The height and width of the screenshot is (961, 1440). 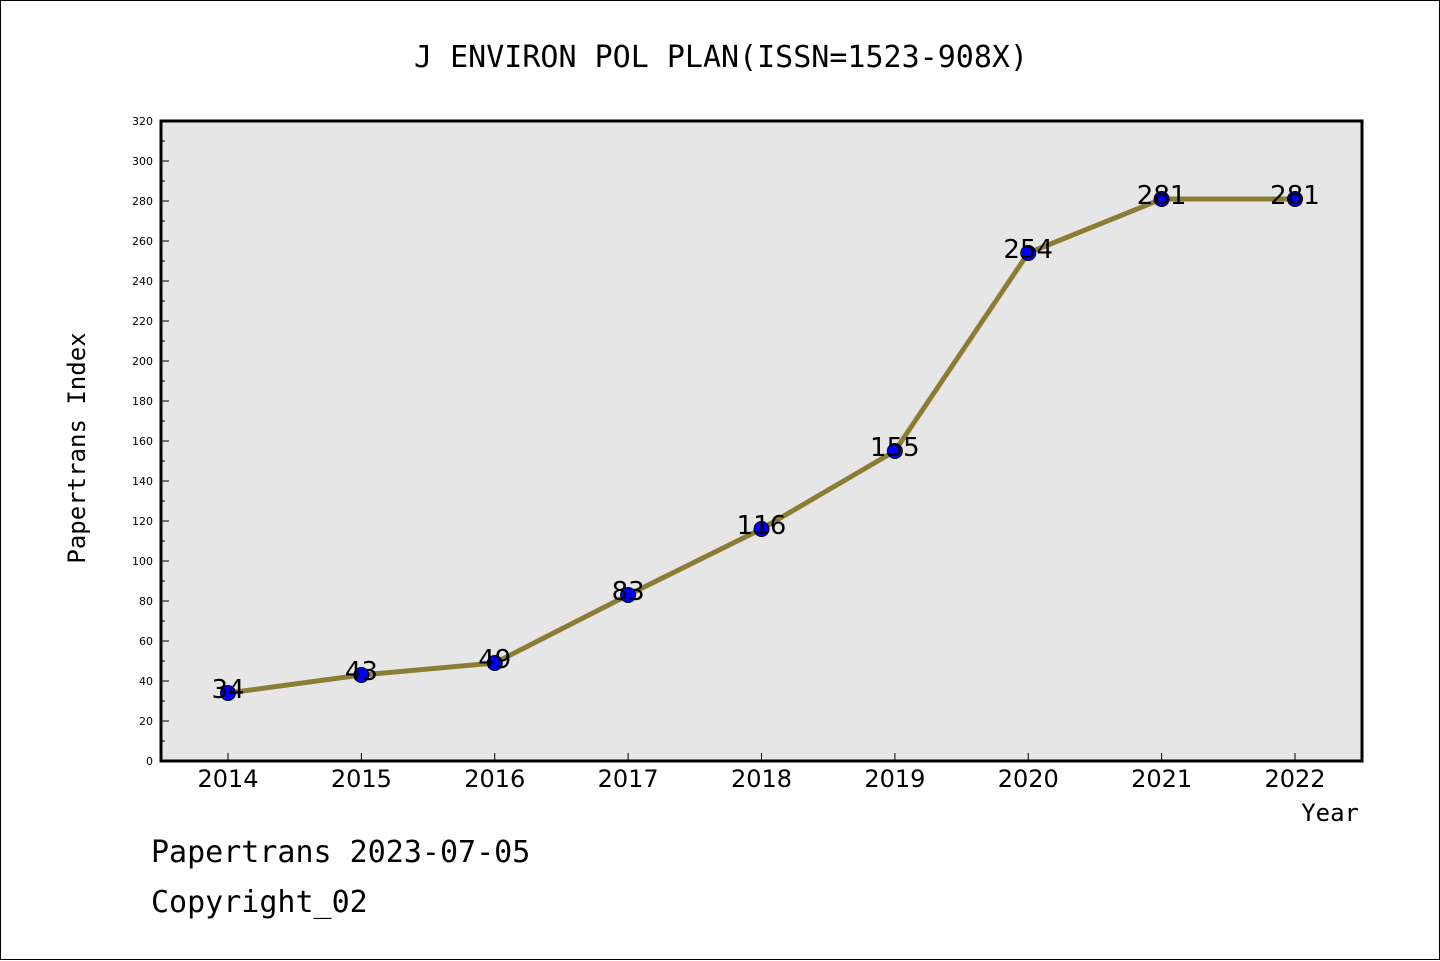 I want to click on y-tick-label: 160, so click(x=142, y=441).